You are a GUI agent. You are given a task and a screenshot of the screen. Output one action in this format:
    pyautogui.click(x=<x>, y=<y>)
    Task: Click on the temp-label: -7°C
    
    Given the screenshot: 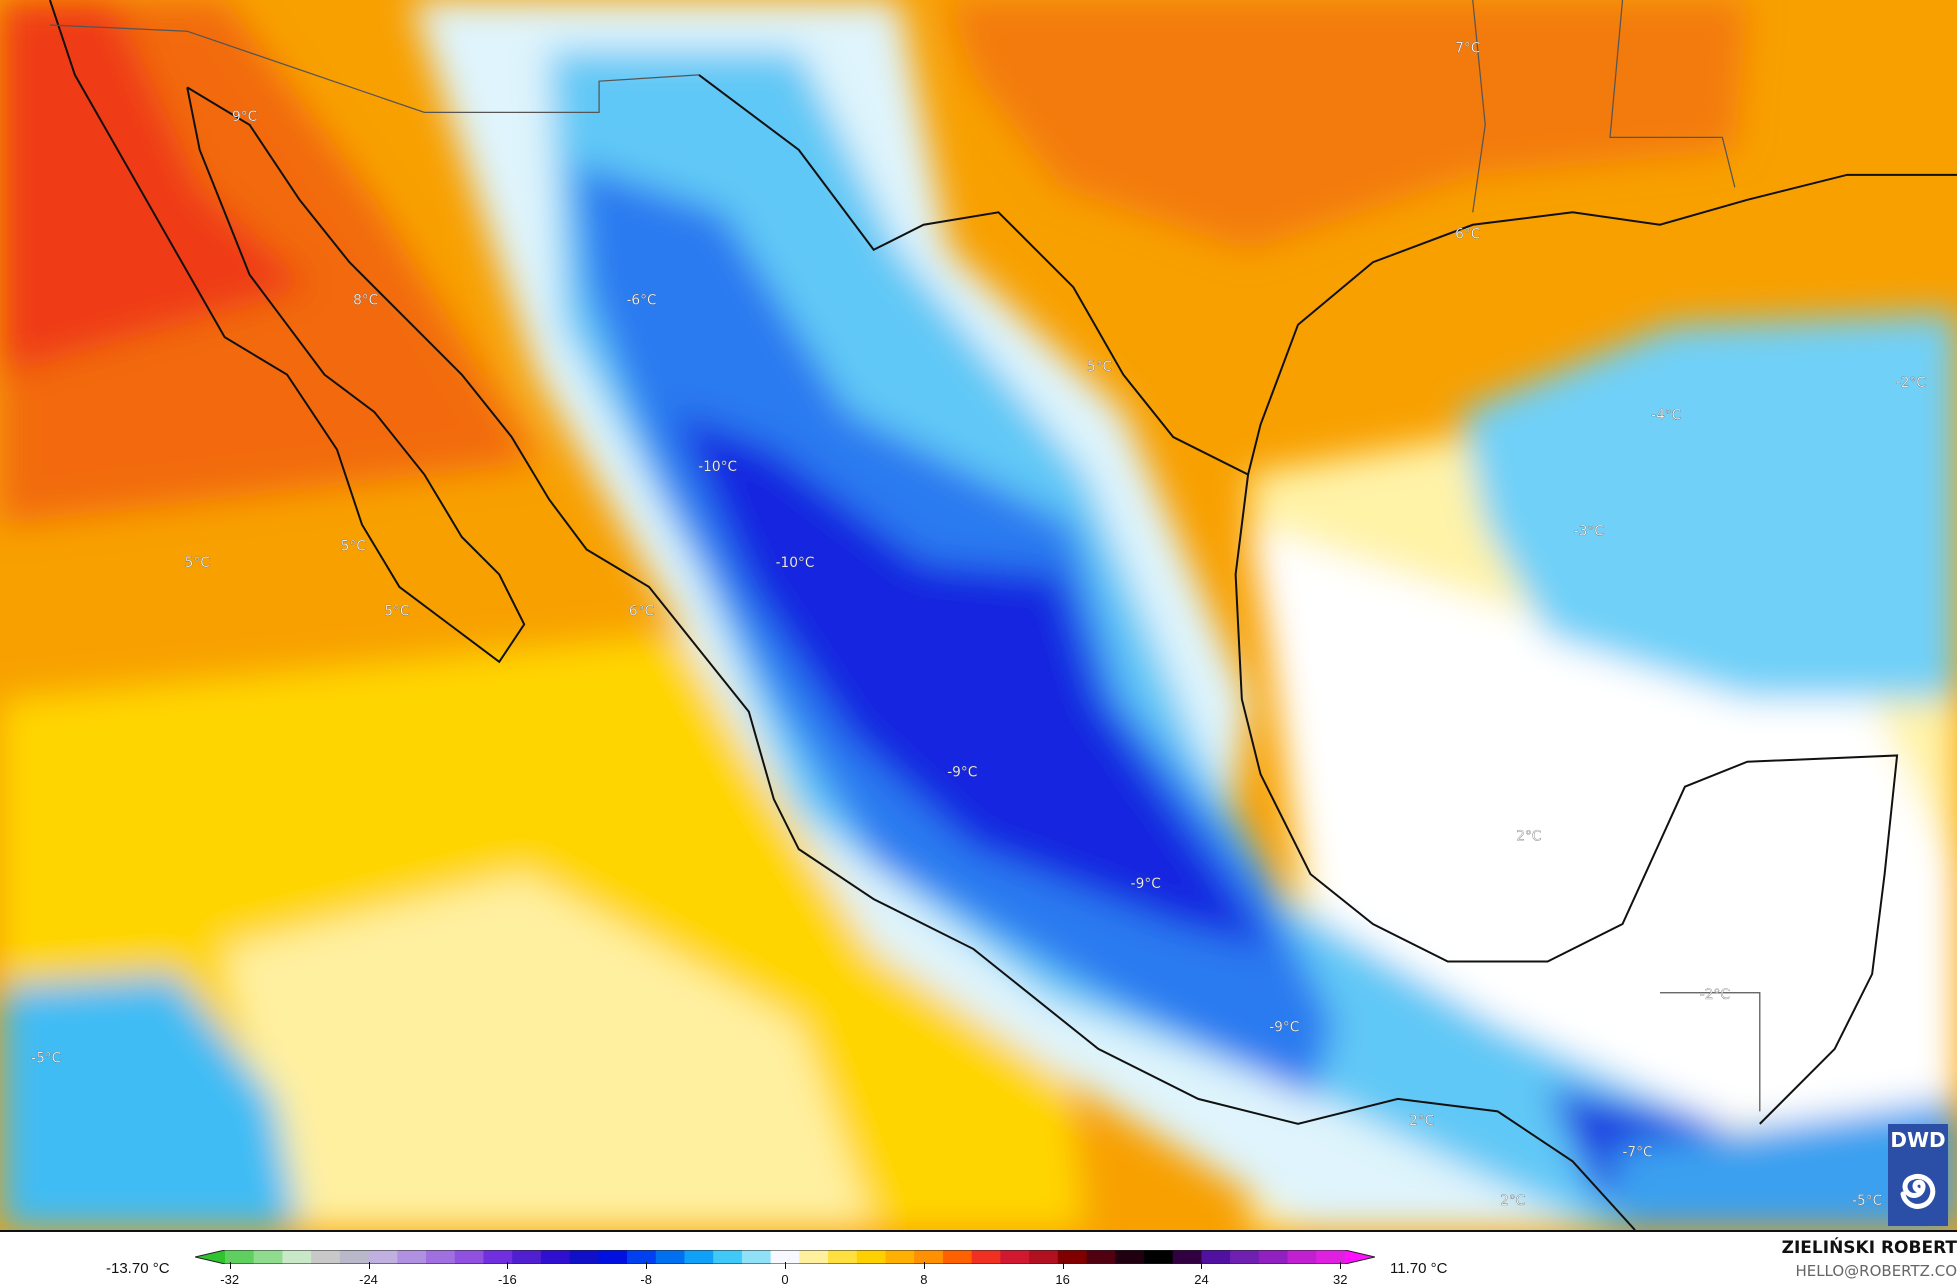 What is the action you would take?
    pyautogui.click(x=1637, y=1152)
    